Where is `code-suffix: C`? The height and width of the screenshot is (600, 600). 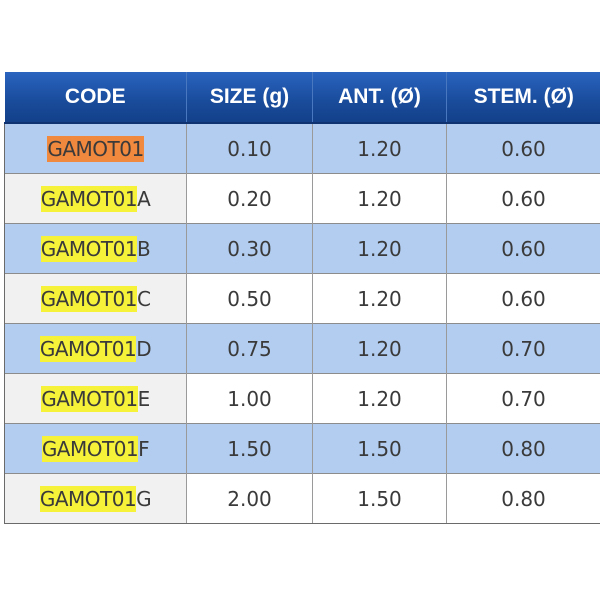
code-suffix: C is located at coordinates (143, 298).